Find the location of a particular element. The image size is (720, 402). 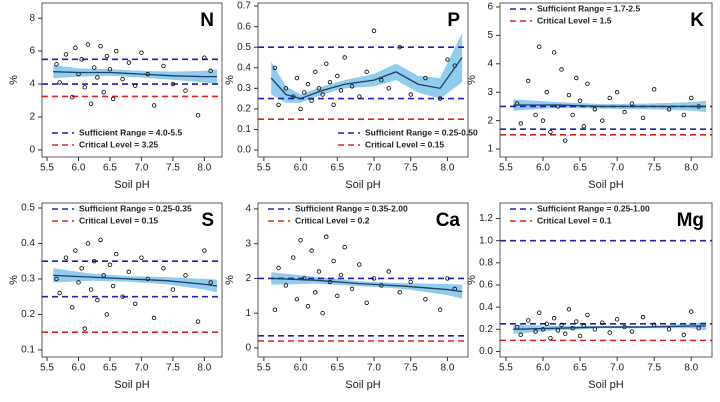

y-tick-label: 8 is located at coordinates (32, 18).